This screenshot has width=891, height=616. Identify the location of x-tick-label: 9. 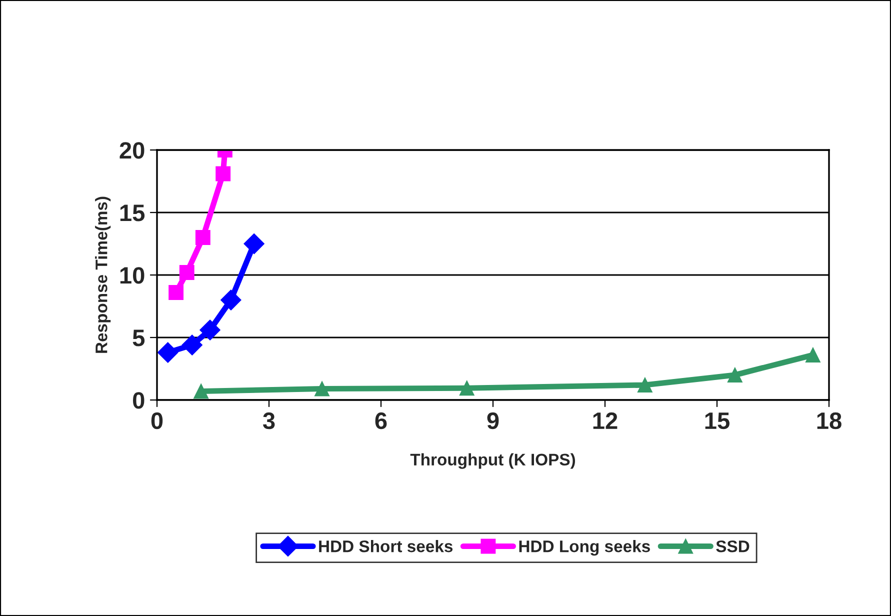
(493, 421).